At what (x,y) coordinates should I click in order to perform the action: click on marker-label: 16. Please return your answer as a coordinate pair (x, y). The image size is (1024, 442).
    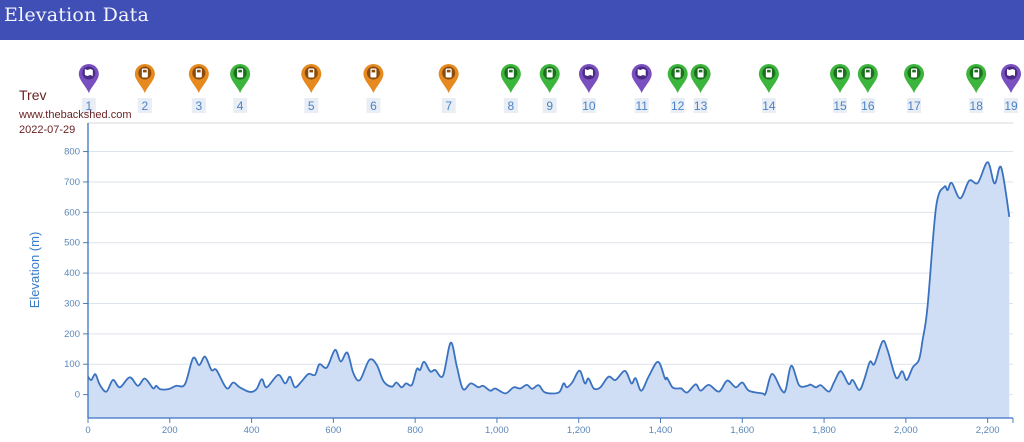
    Looking at the image, I should click on (868, 106).